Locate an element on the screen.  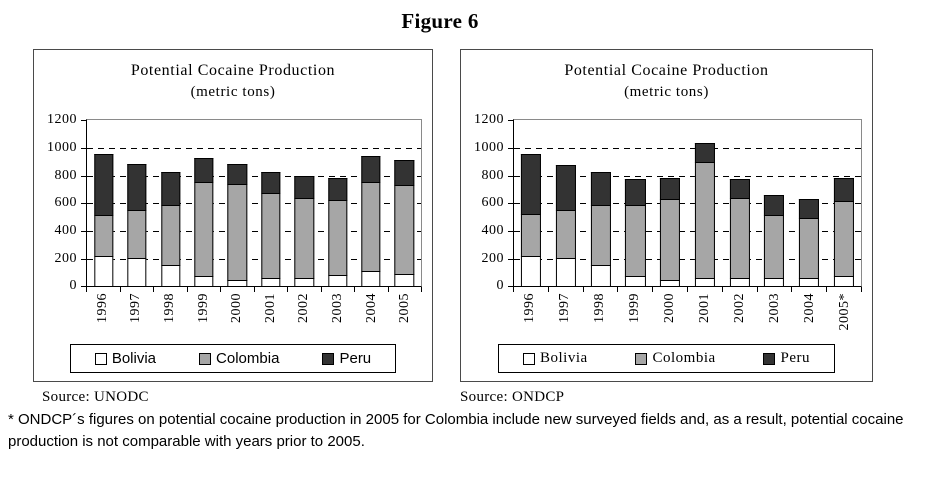
stacked-bar-2005 is located at coordinates (404, 223).